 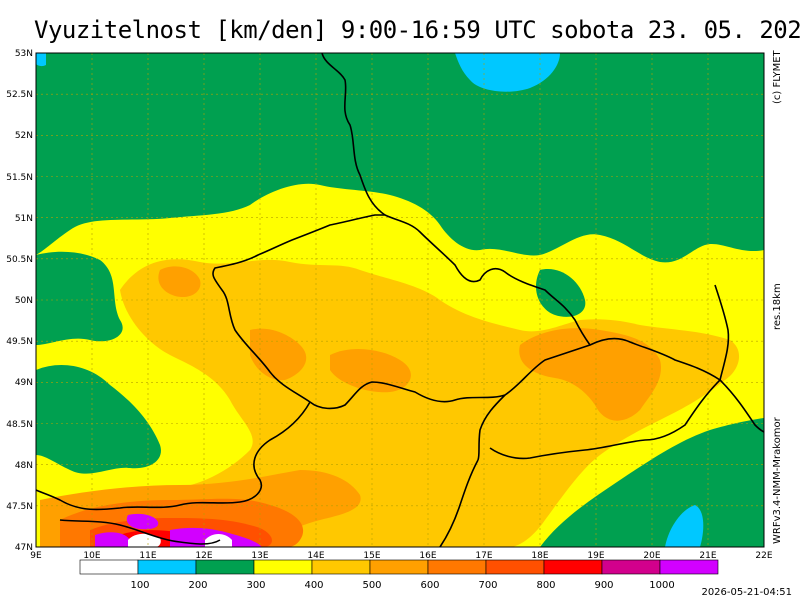 I want to click on lat-label: 47N, so click(x=24, y=548).